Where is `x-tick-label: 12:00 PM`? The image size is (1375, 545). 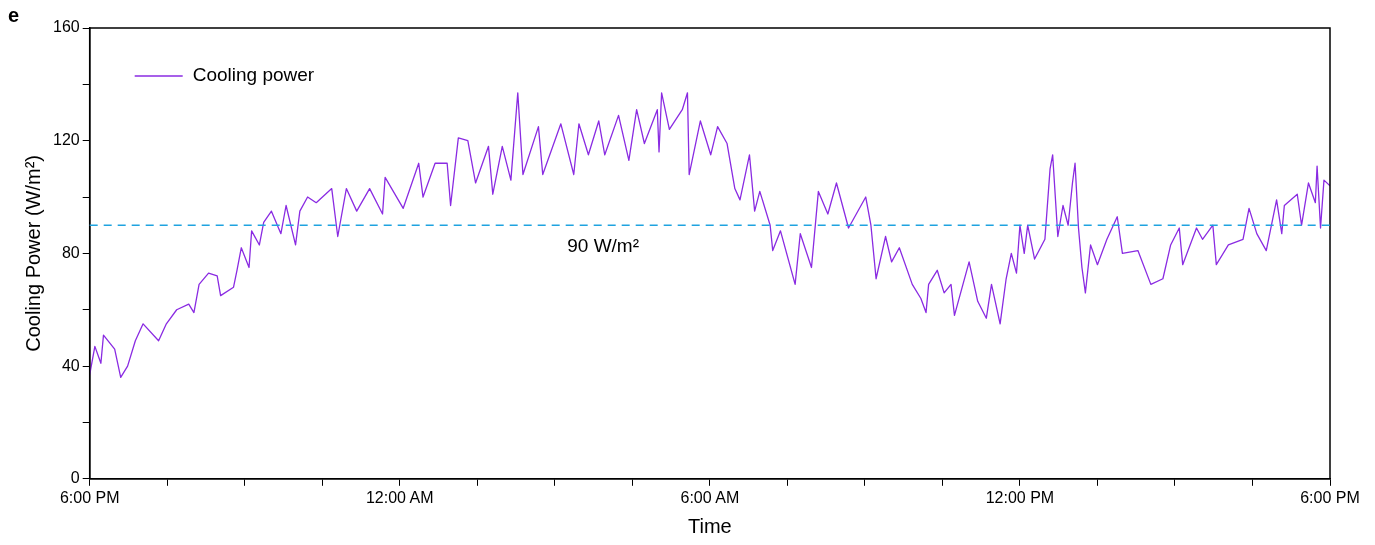
x-tick-label: 12:00 PM is located at coordinates (1020, 497).